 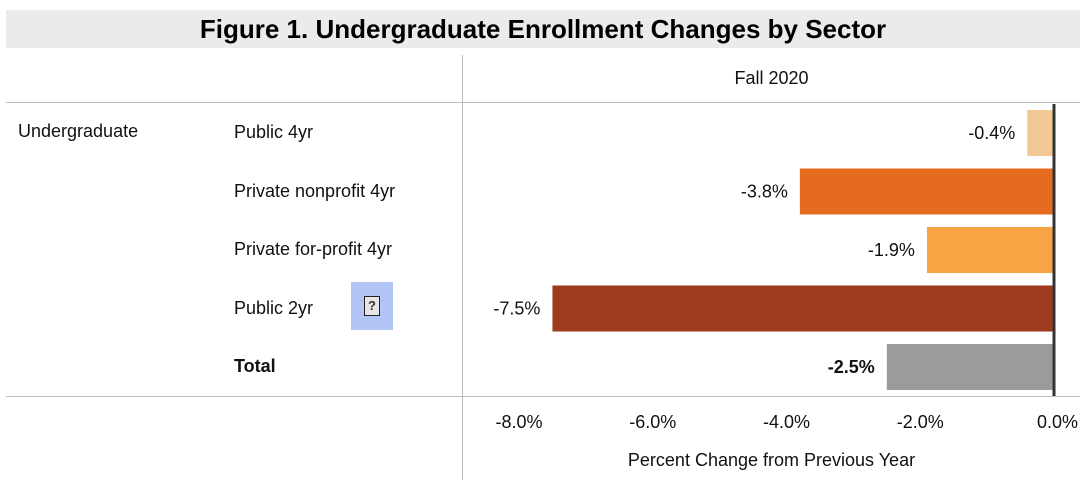 I want to click on help-icon: ?, so click(x=372, y=306).